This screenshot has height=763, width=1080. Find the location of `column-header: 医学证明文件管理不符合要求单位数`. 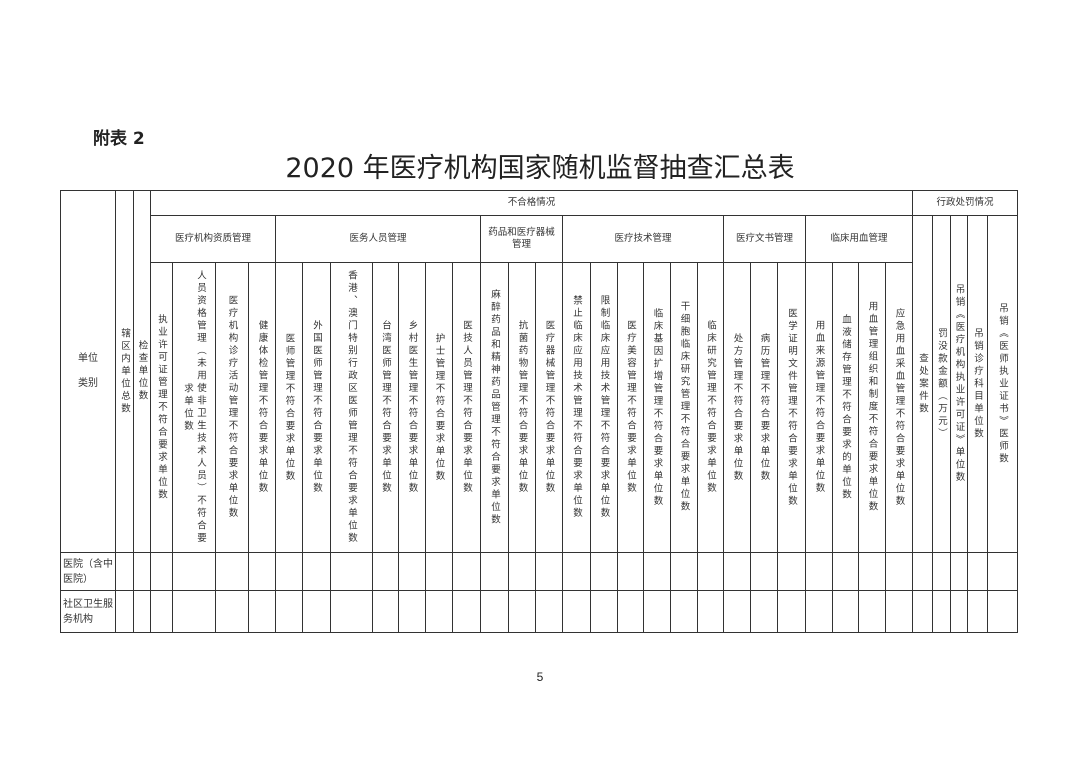

column-header: 医学证明文件管理不符合要求单位数 is located at coordinates (791, 407).